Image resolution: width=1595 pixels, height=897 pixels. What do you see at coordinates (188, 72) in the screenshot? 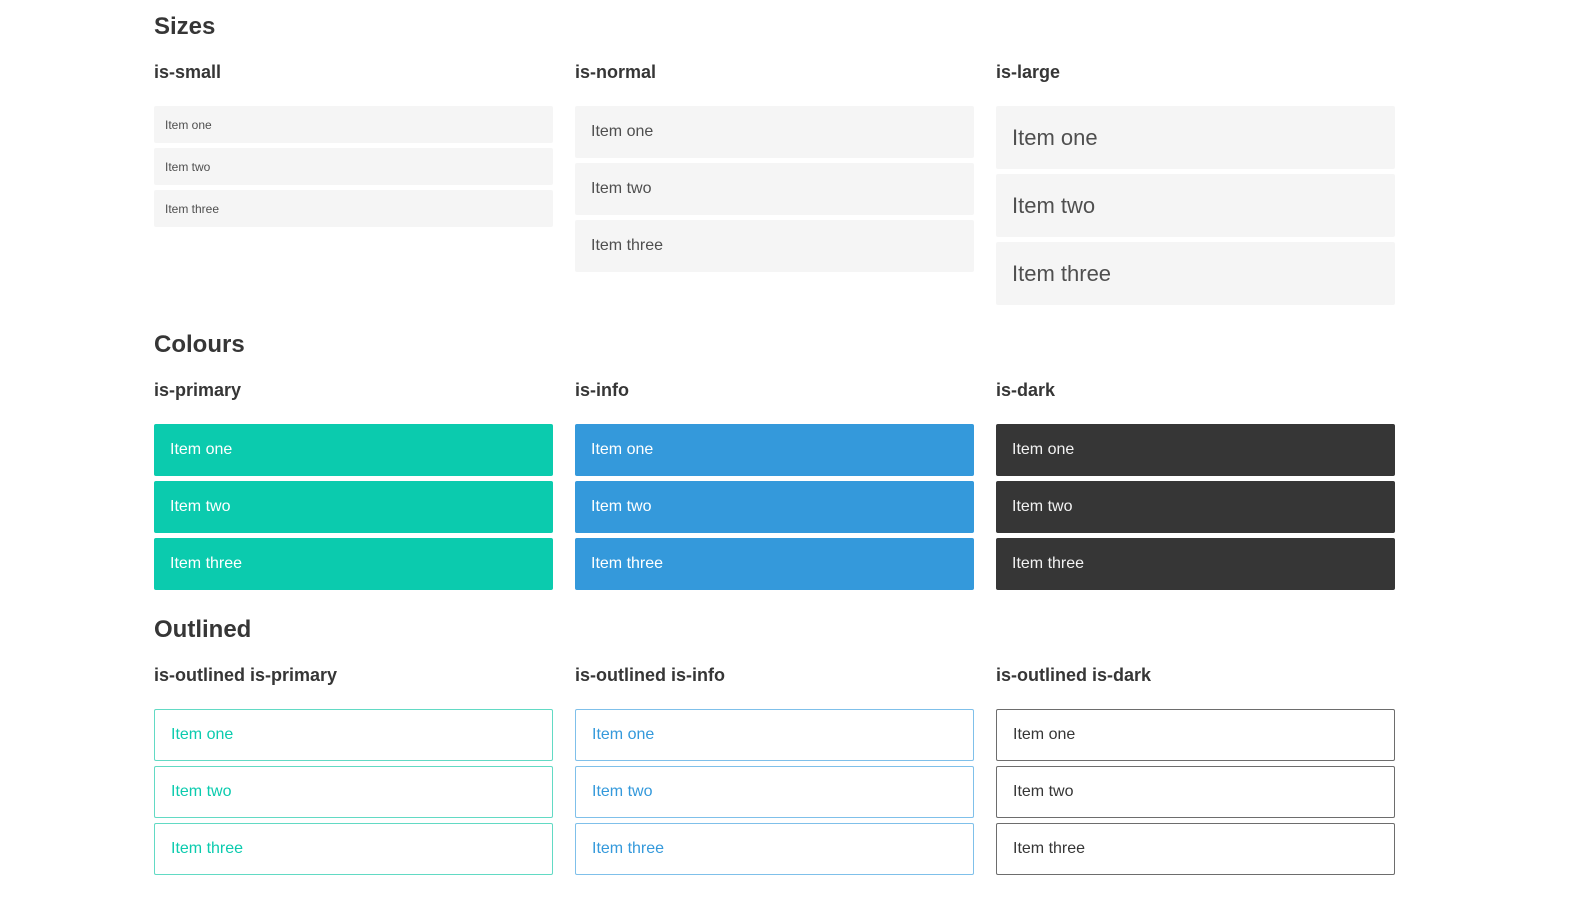
I see `group-heading: is-small` at bounding box center [188, 72].